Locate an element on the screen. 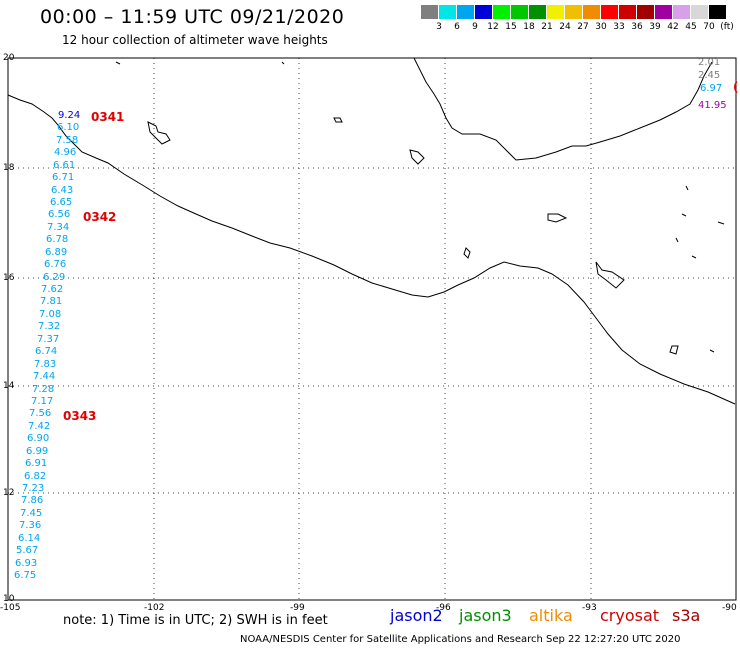 Image resolution: width=740 pixels, height=650 pixels. swh-value: 6.82 is located at coordinates (35, 476).